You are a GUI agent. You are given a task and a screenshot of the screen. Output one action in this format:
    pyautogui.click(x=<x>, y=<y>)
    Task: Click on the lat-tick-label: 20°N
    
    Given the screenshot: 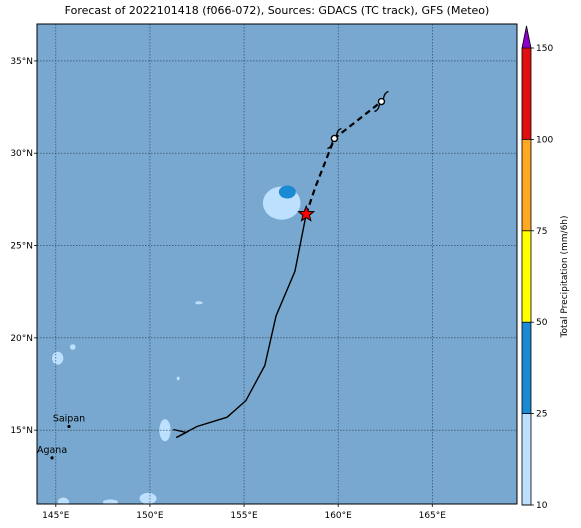 What is the action you would take?
    pyautogui.click(x=21, y=339)
    